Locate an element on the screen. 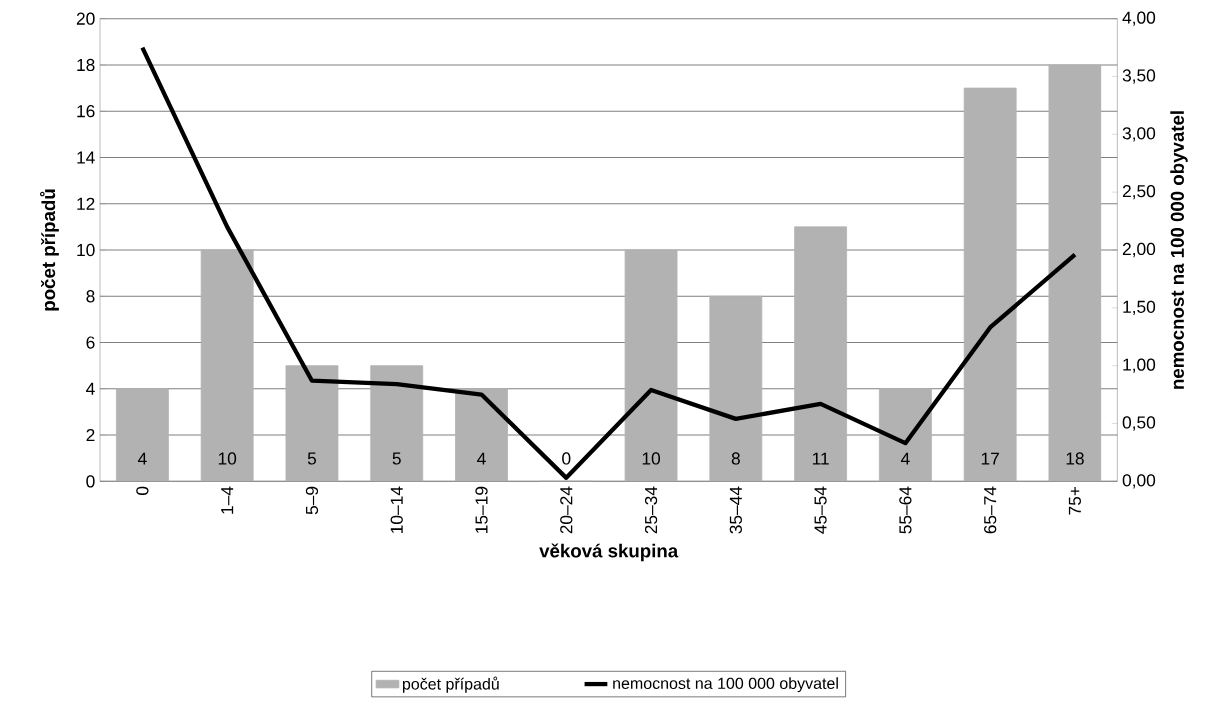 The width and height of the screenshot is (1228, 711). y-tick-label: 12 is located at coordinates (86, 203).